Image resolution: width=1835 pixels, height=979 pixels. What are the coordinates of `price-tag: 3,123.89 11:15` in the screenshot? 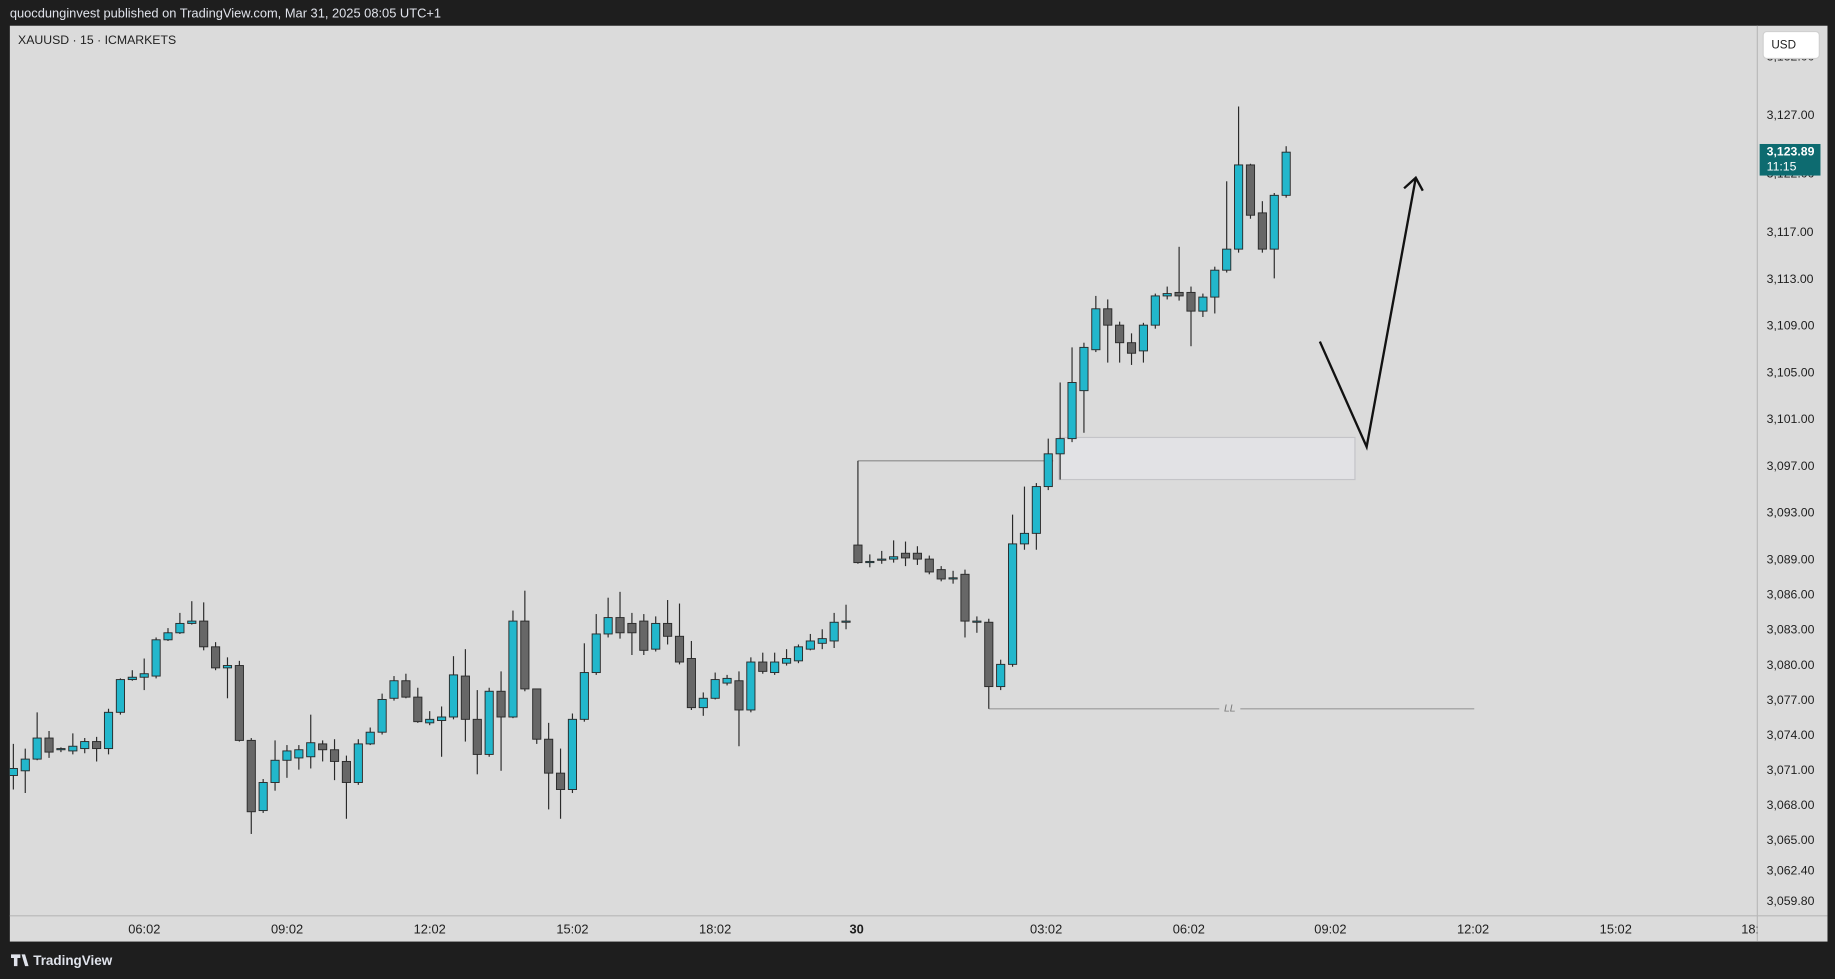 It's located at (1790, 159).